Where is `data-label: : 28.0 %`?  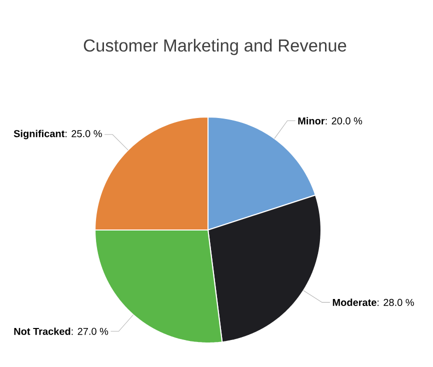 data-label: : 28.0 % is located at coordinates (396, 302).